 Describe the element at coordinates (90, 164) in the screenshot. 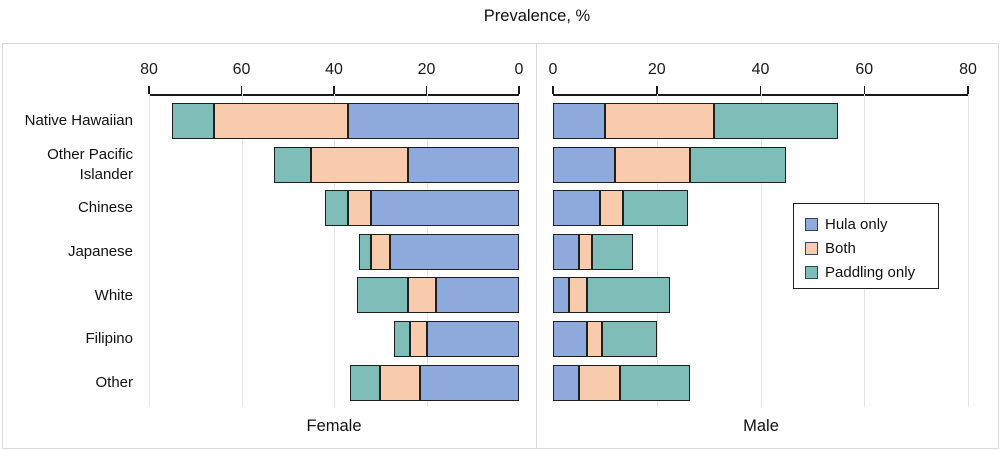

I see `category-label: Other Pacific Islander` at that location.